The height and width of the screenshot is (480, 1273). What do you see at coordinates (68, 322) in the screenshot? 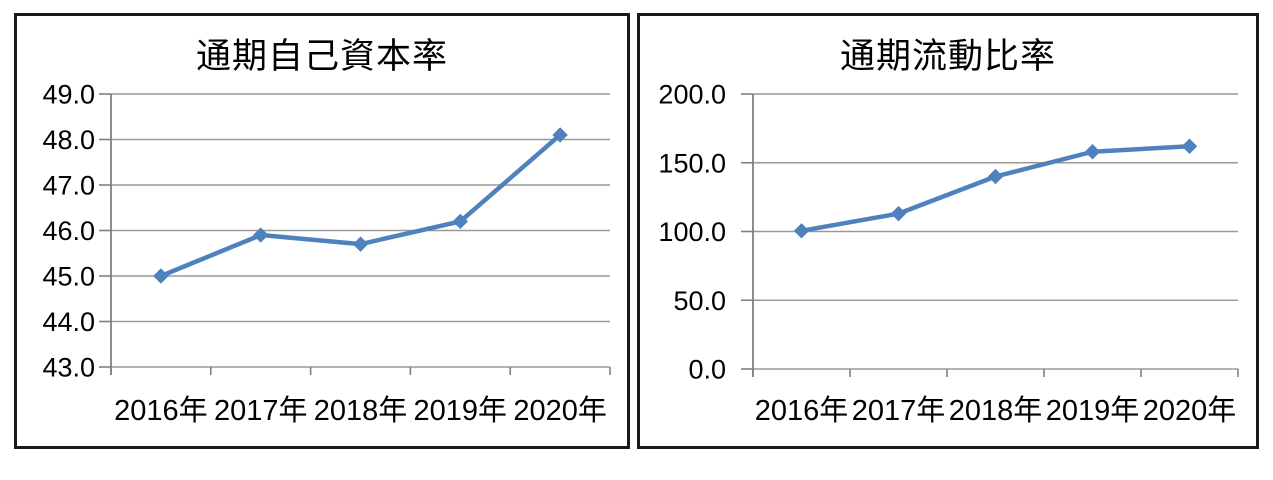
I see `y-axis-tick-label: 44.0` at bounding box center [68, 322].